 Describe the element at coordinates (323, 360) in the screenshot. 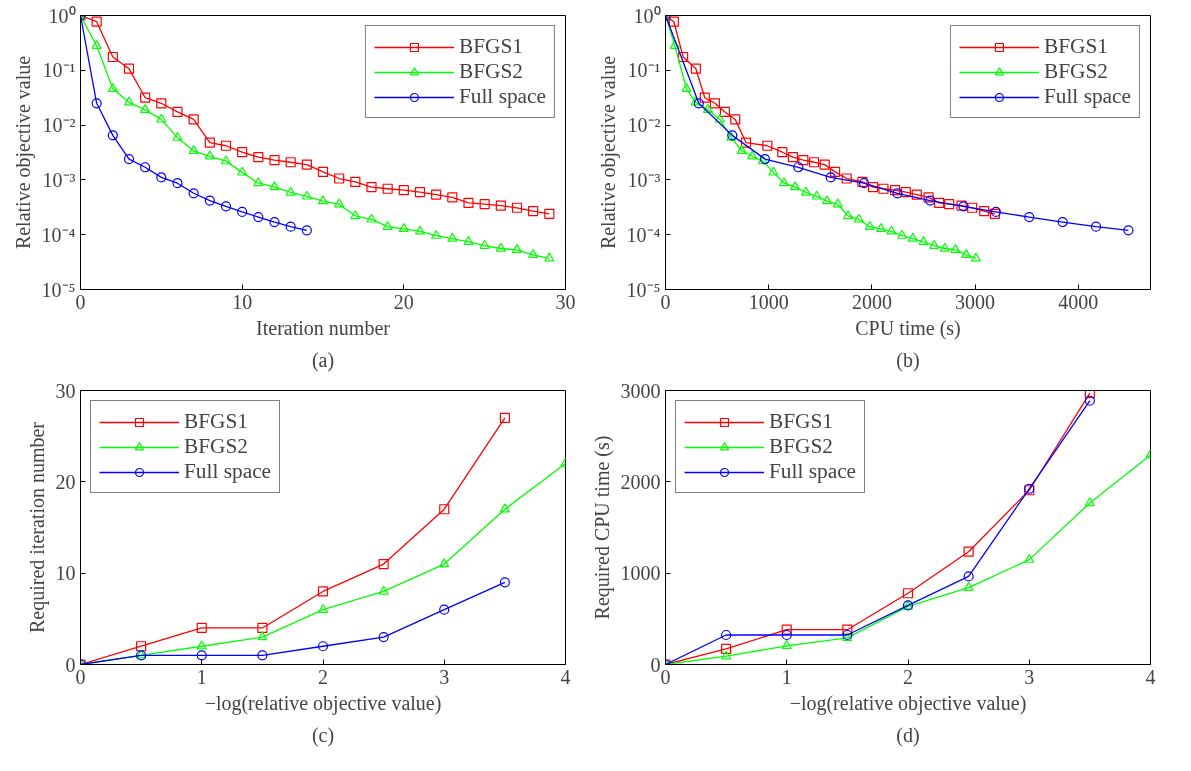

I see `text: (a)` at that location.